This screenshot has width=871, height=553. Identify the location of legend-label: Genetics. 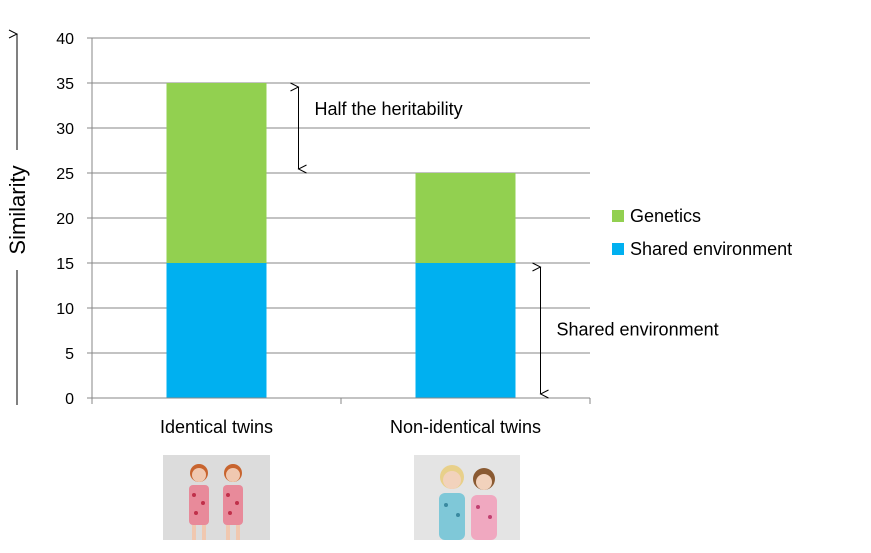
(665, 216).